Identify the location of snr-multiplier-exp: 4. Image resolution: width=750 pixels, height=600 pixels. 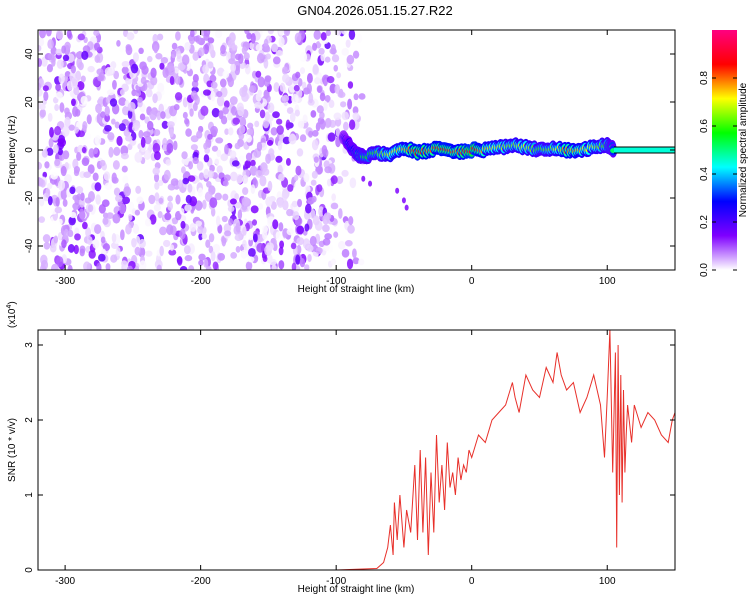
(9, 307).